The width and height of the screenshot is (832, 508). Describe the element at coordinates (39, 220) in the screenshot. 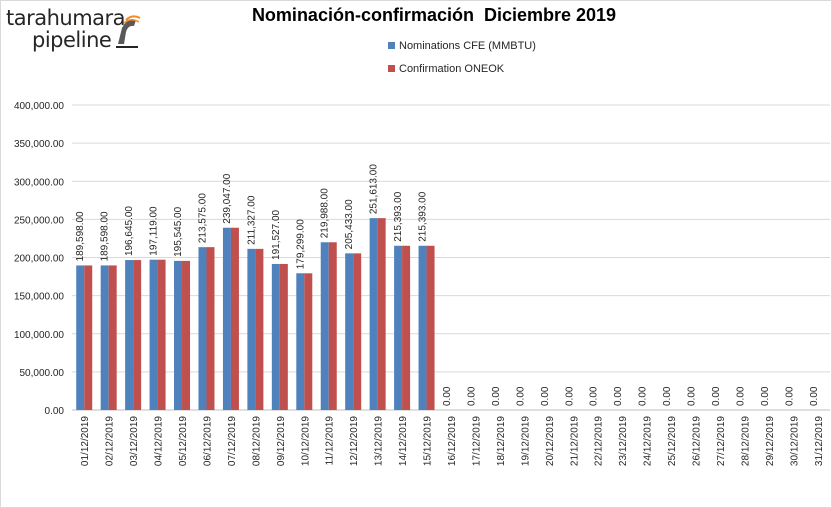

I see `y-tick-label: 250,000.00` at that location.